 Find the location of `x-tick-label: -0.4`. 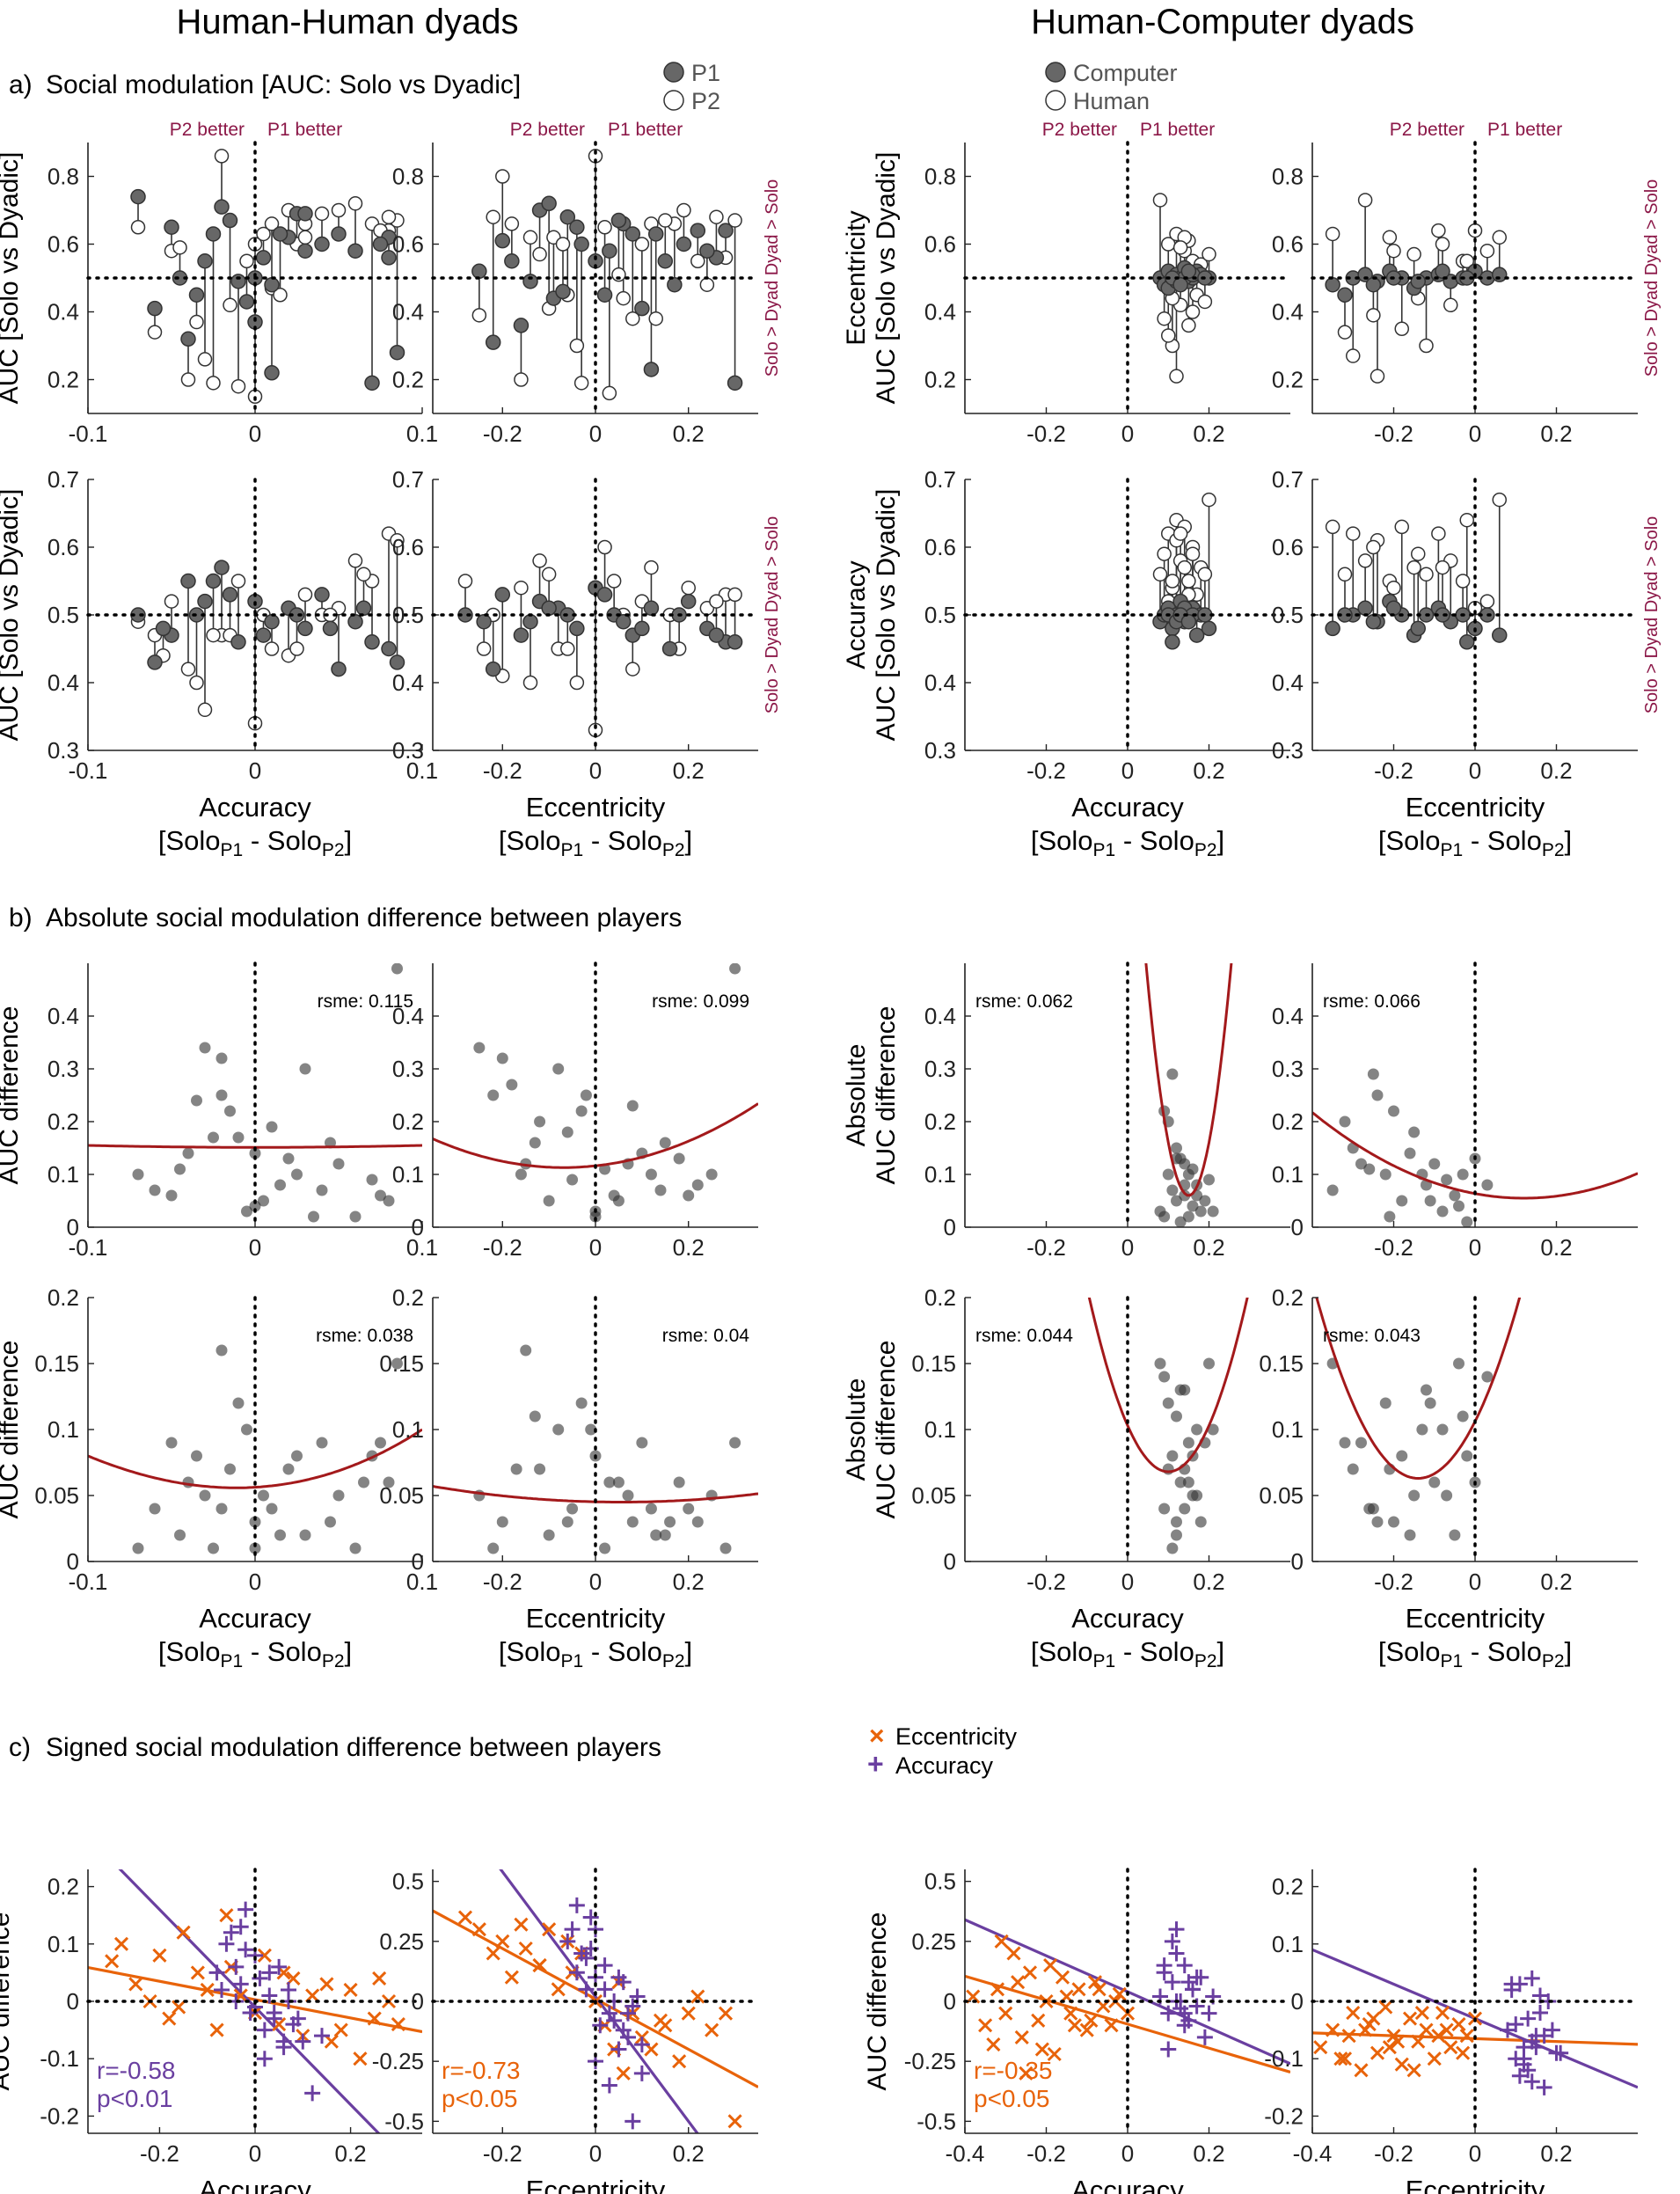

x-tick-label: -0.4 is located at coordinates (965, 2153).